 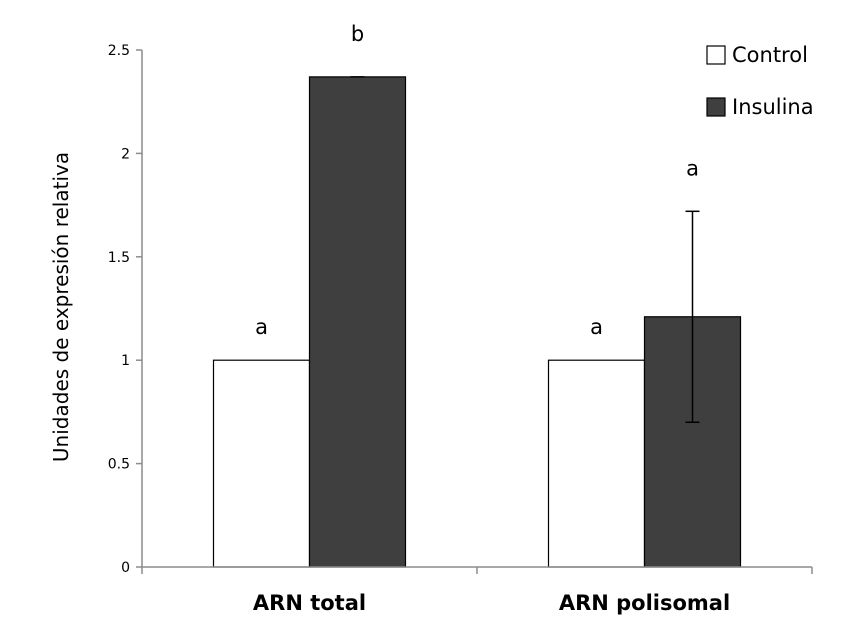 What do you see at coordinates (644, 603) in the screenshot?
I see `x-category-label: ARN polisomal` at bounding box center [644, 603].